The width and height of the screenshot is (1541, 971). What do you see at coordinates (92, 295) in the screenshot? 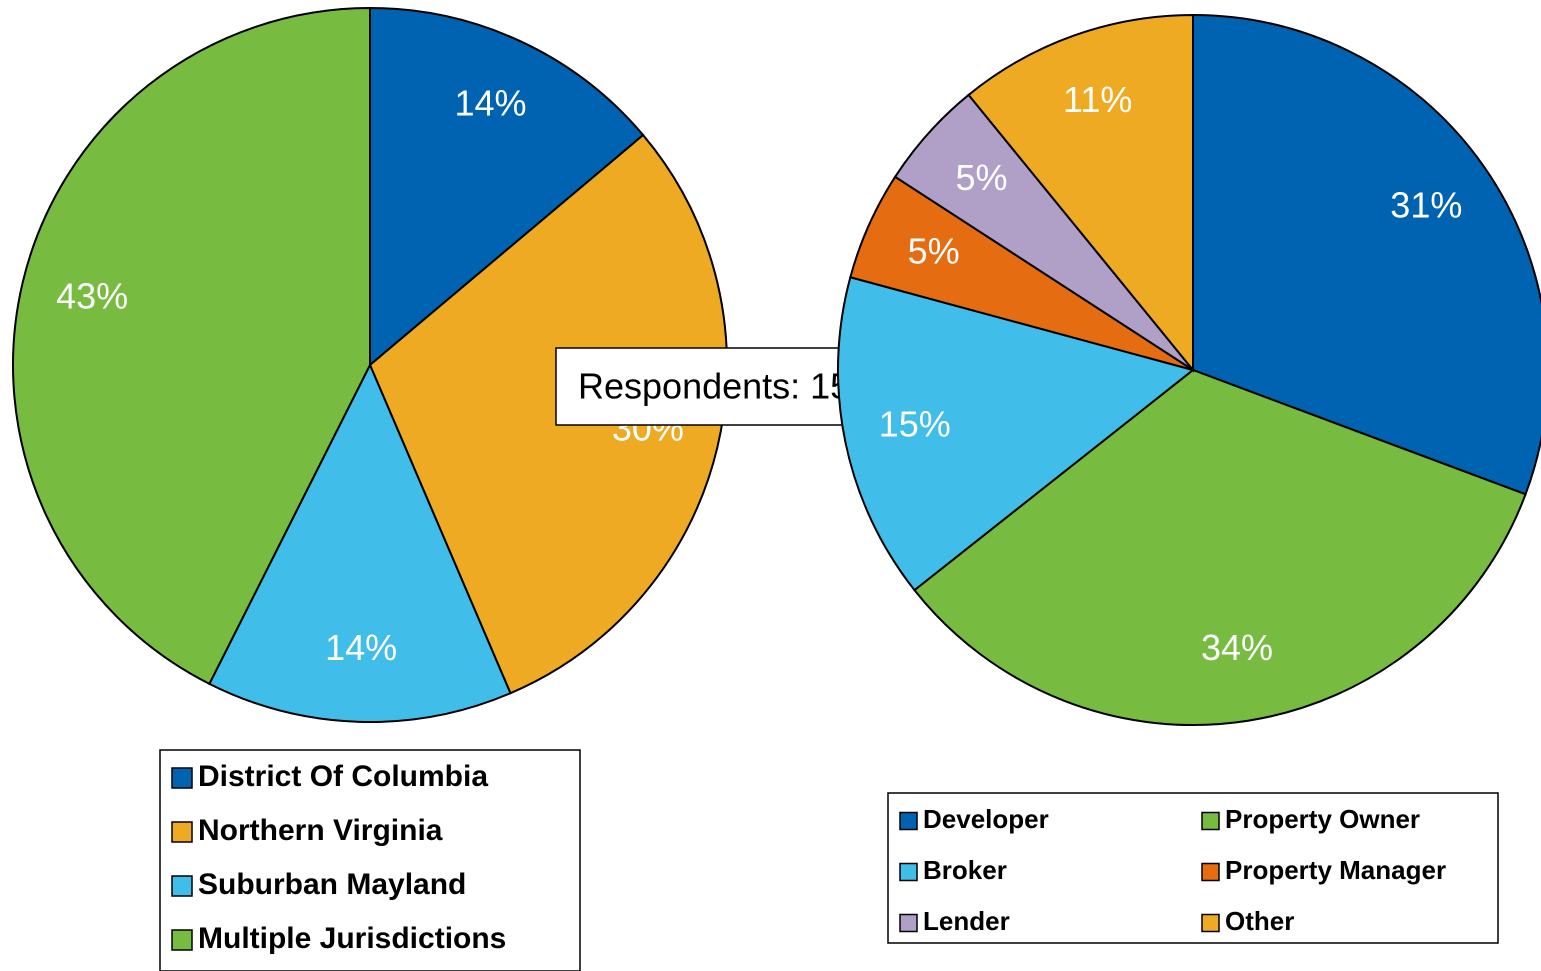
I see `slice-label: 43%` at bounding box center [92, 295].